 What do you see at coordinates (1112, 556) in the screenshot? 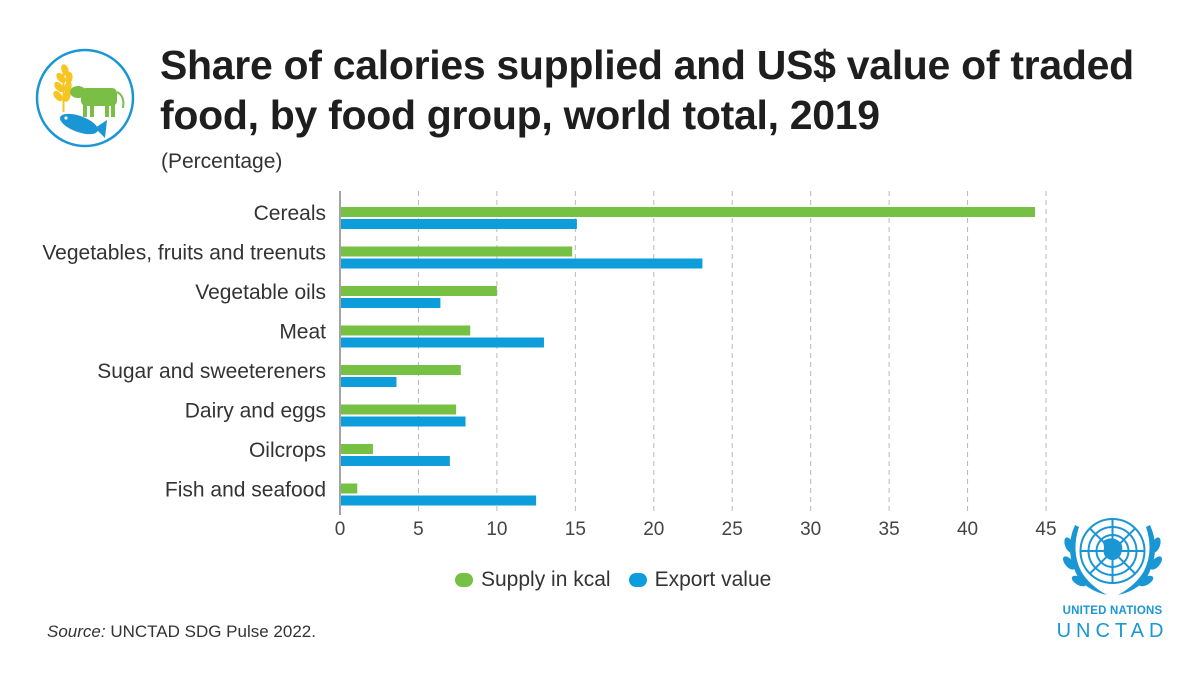
I see `un-emblem-icon` at bounding box center [1112, 556].